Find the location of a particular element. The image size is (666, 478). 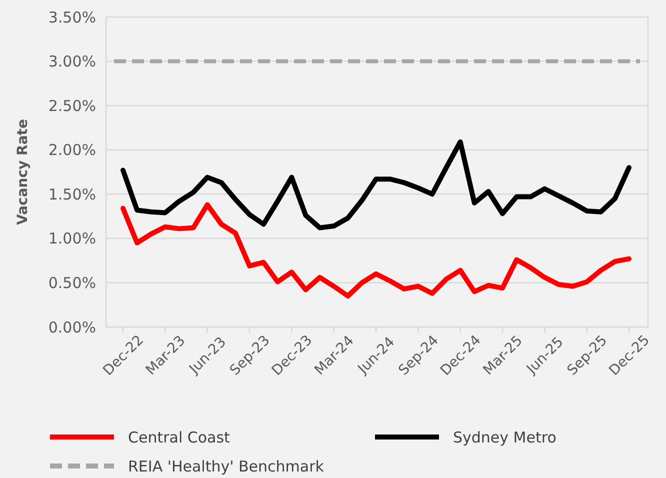

y-tick-label: 3.50% is located at coordinates (72, 17).